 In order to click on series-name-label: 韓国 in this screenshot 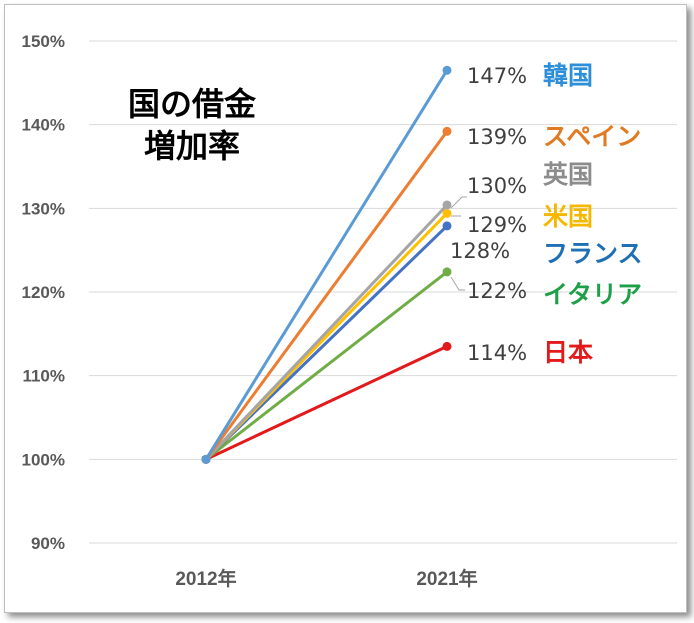, I will do `click(568, 75)`.